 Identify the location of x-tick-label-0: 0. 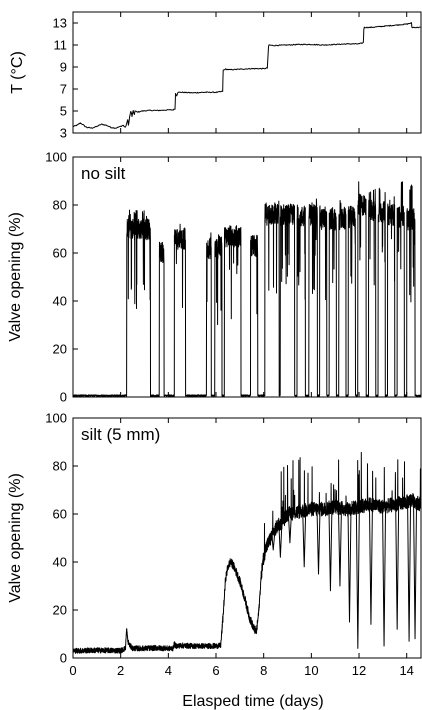
(72, 670).